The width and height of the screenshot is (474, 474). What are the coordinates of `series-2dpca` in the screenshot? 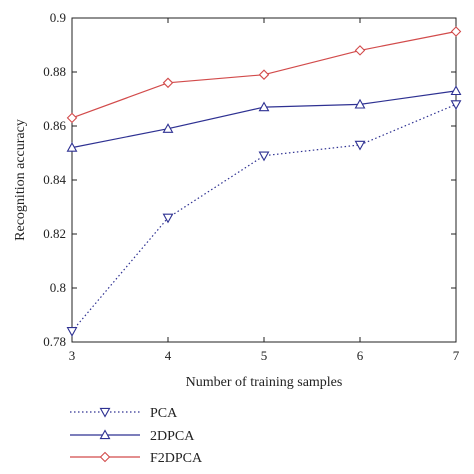 It's located at (264, 118).